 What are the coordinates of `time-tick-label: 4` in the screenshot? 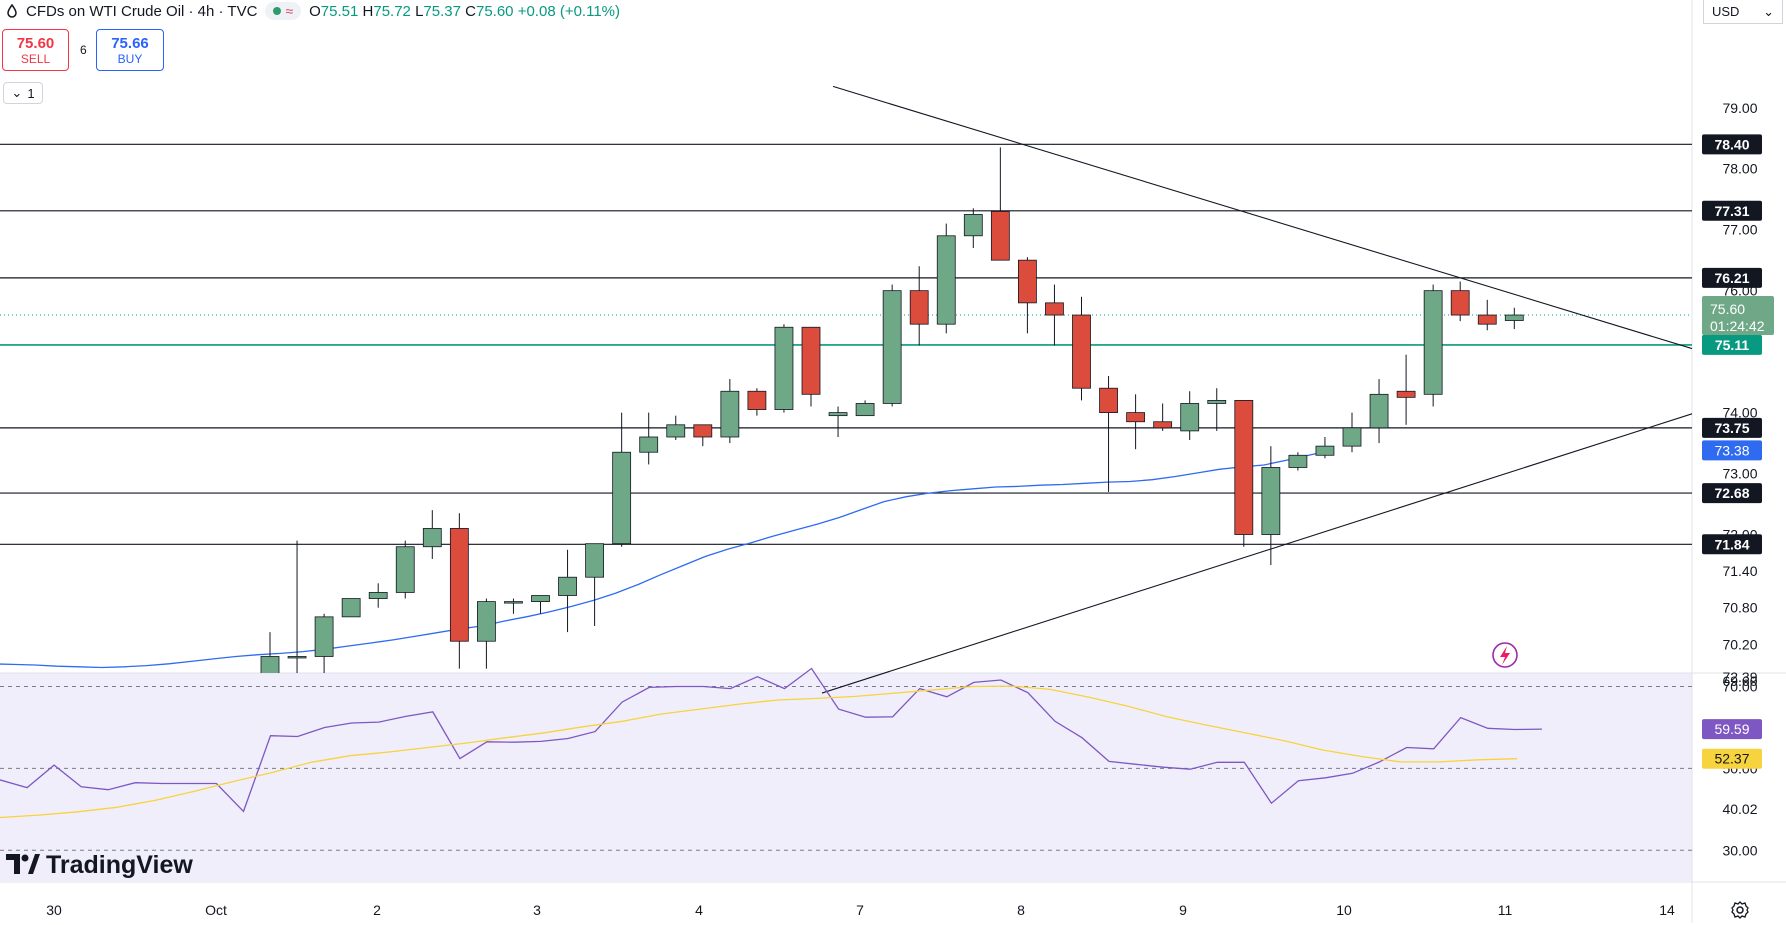 It's located at (699, 910).